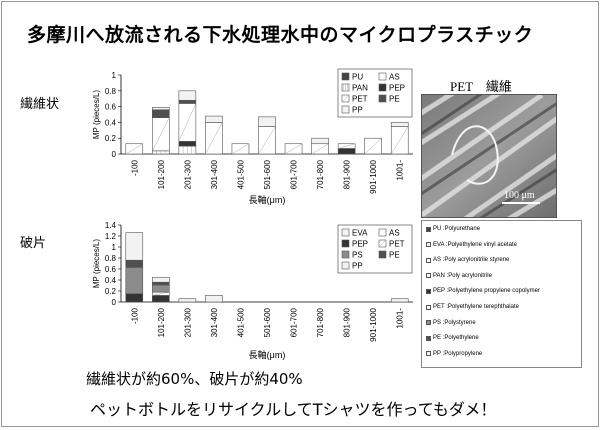 The height and width of the screenshot is (430, 602). What do you see at coordinates (293, 409) in the screenshot?
I see `message-text: ペットボトルをリサイクルしてTシャツを作ってもダメ！` at bounding box center [293, 409].